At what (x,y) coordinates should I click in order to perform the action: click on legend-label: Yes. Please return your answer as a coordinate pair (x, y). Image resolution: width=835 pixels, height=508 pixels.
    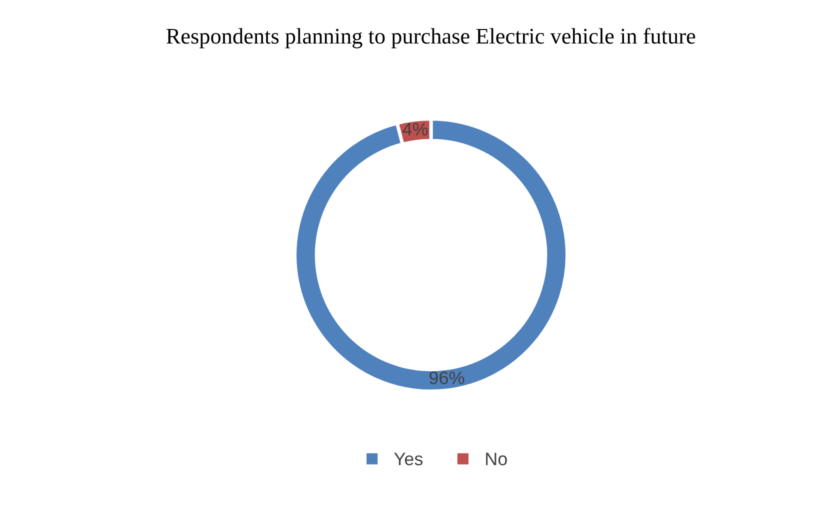
    Looking at the image, I should click on (408, 459).